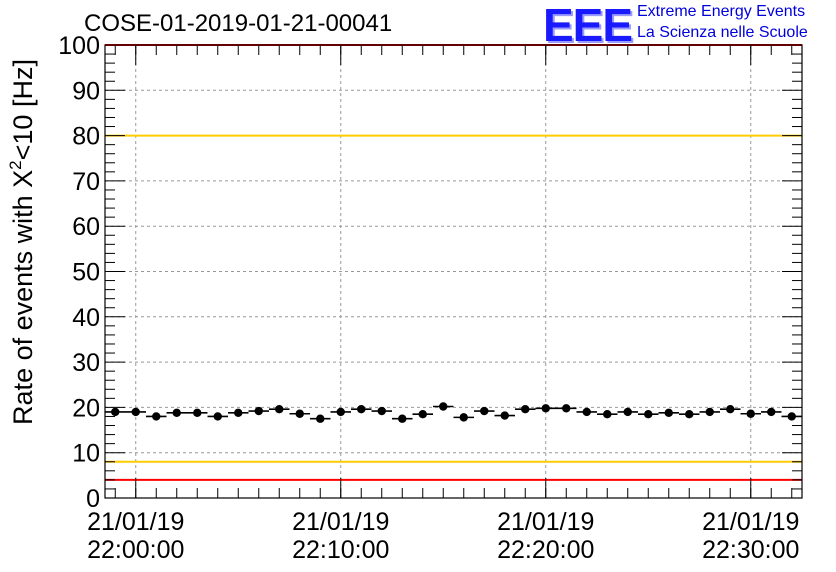 Image resolution: width=836 pixels, height=572 pixels. I want to click on y-tick-label: 40, so click(86, 318).